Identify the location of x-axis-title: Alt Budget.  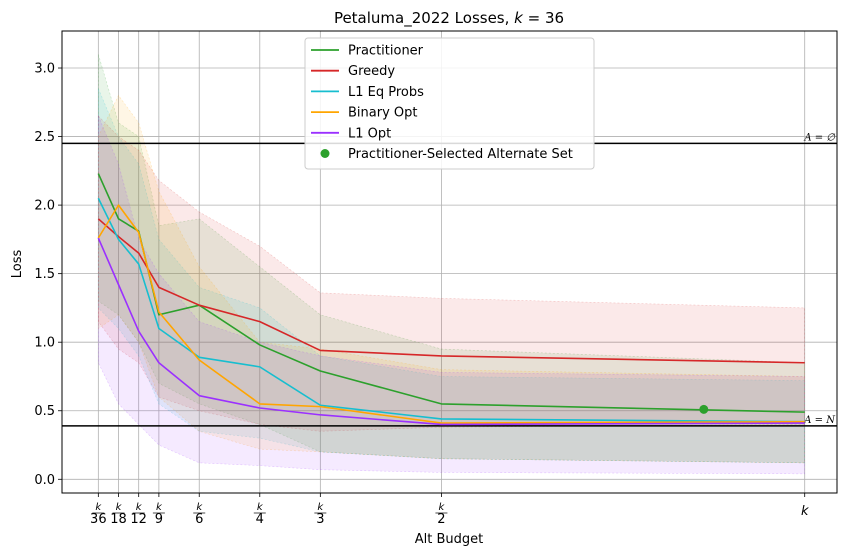
(449, 539).